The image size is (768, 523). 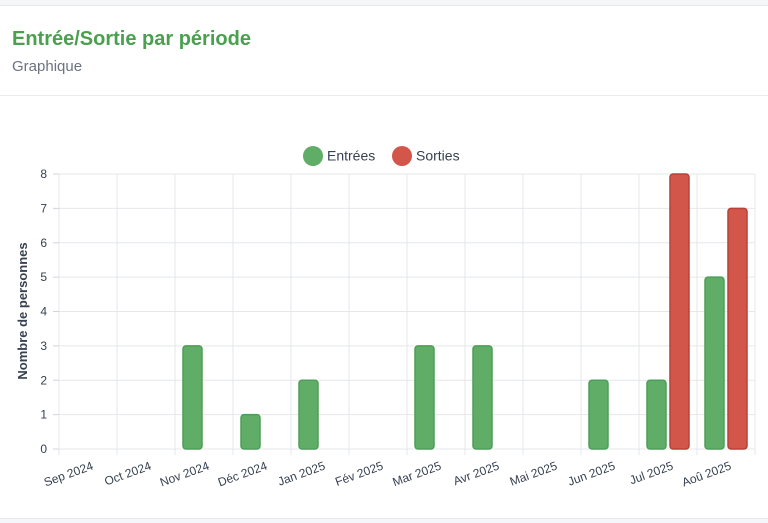 I want to click on x-tick-label: Jun 2025, so click(x=591, y=474).